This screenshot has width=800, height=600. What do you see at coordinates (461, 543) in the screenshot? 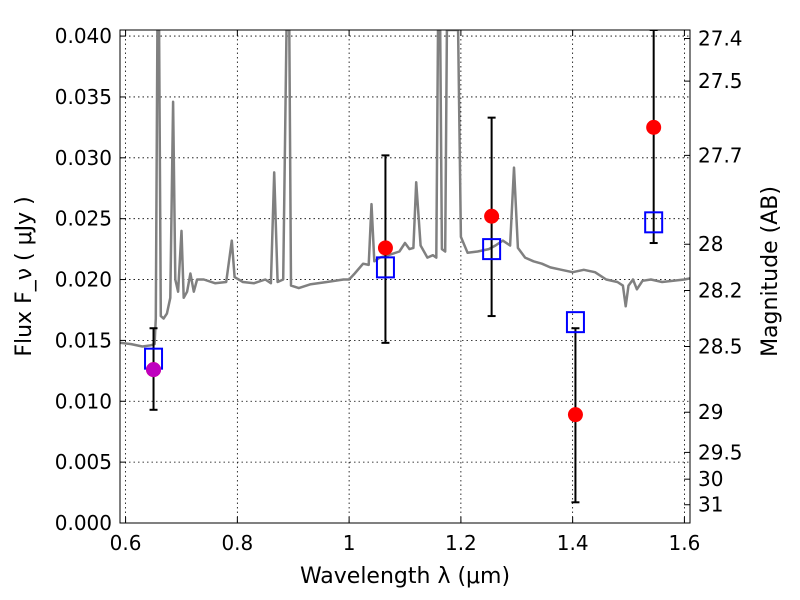
I see `x-tick-label: 1.2` at bounding box center [461, 543].